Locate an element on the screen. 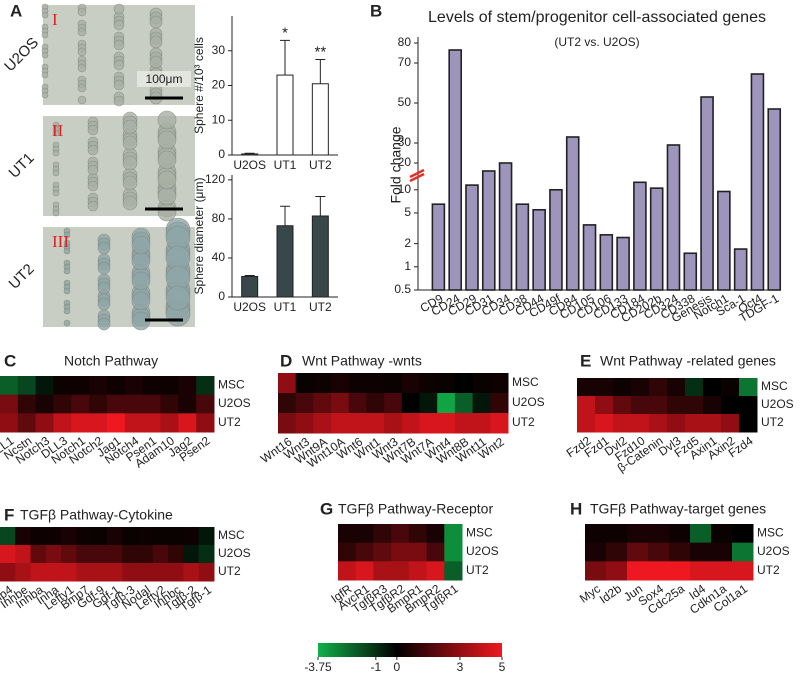 The image size is (800, 675). panel-label: B is located at coordinates (376, 10).